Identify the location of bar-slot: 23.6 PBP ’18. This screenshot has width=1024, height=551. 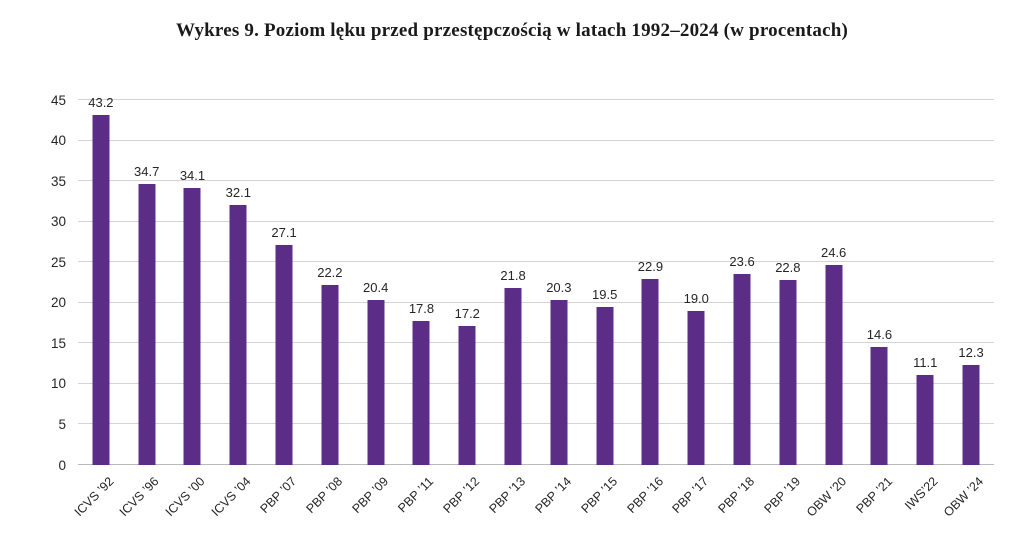
(740, 308).